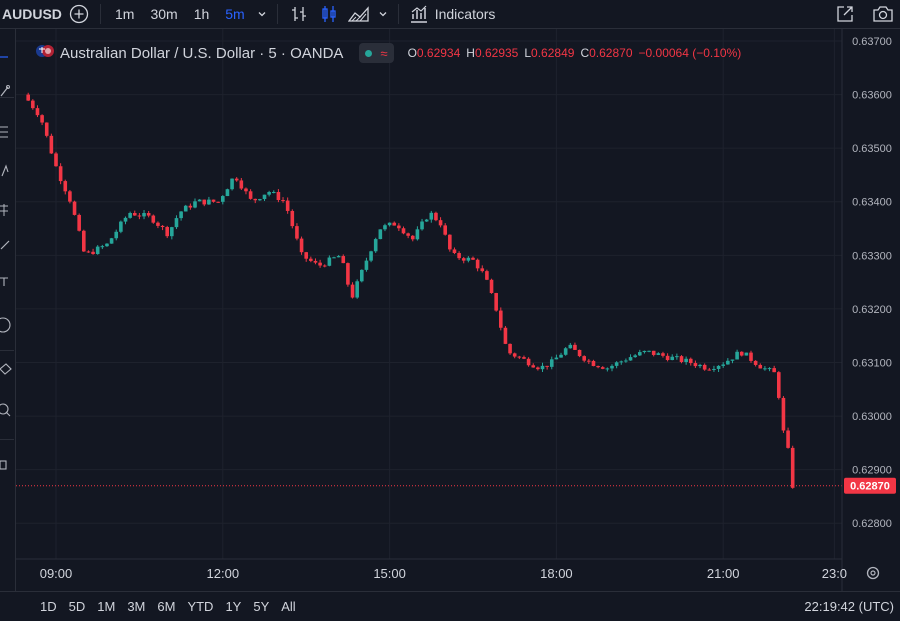 The width and height of the screenshot is (900, 621). Describe the element at coordinates (6, 462) in the screenshot. I see `lock-icon` at that location.